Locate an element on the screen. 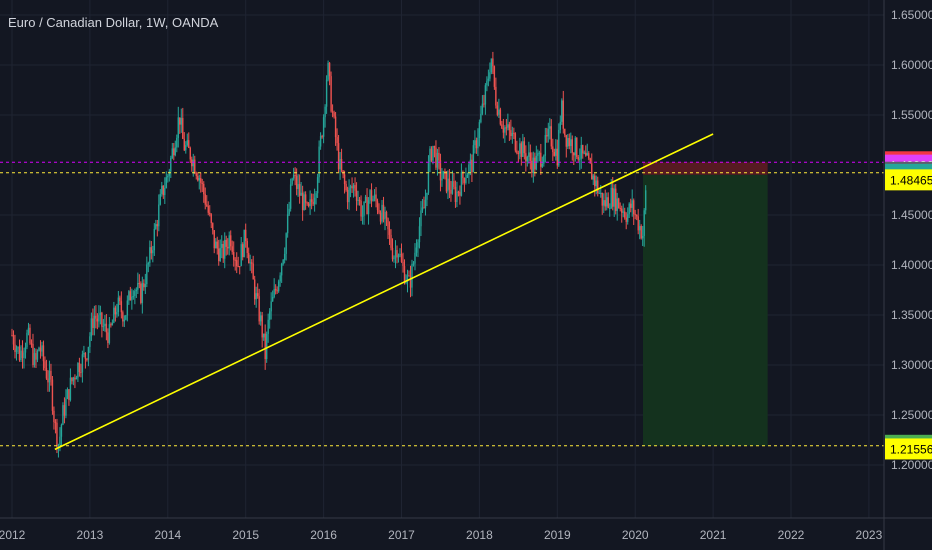 The image size is (932, 550). y-tick-label: 1.45000 is located at coordinates (911, 215).